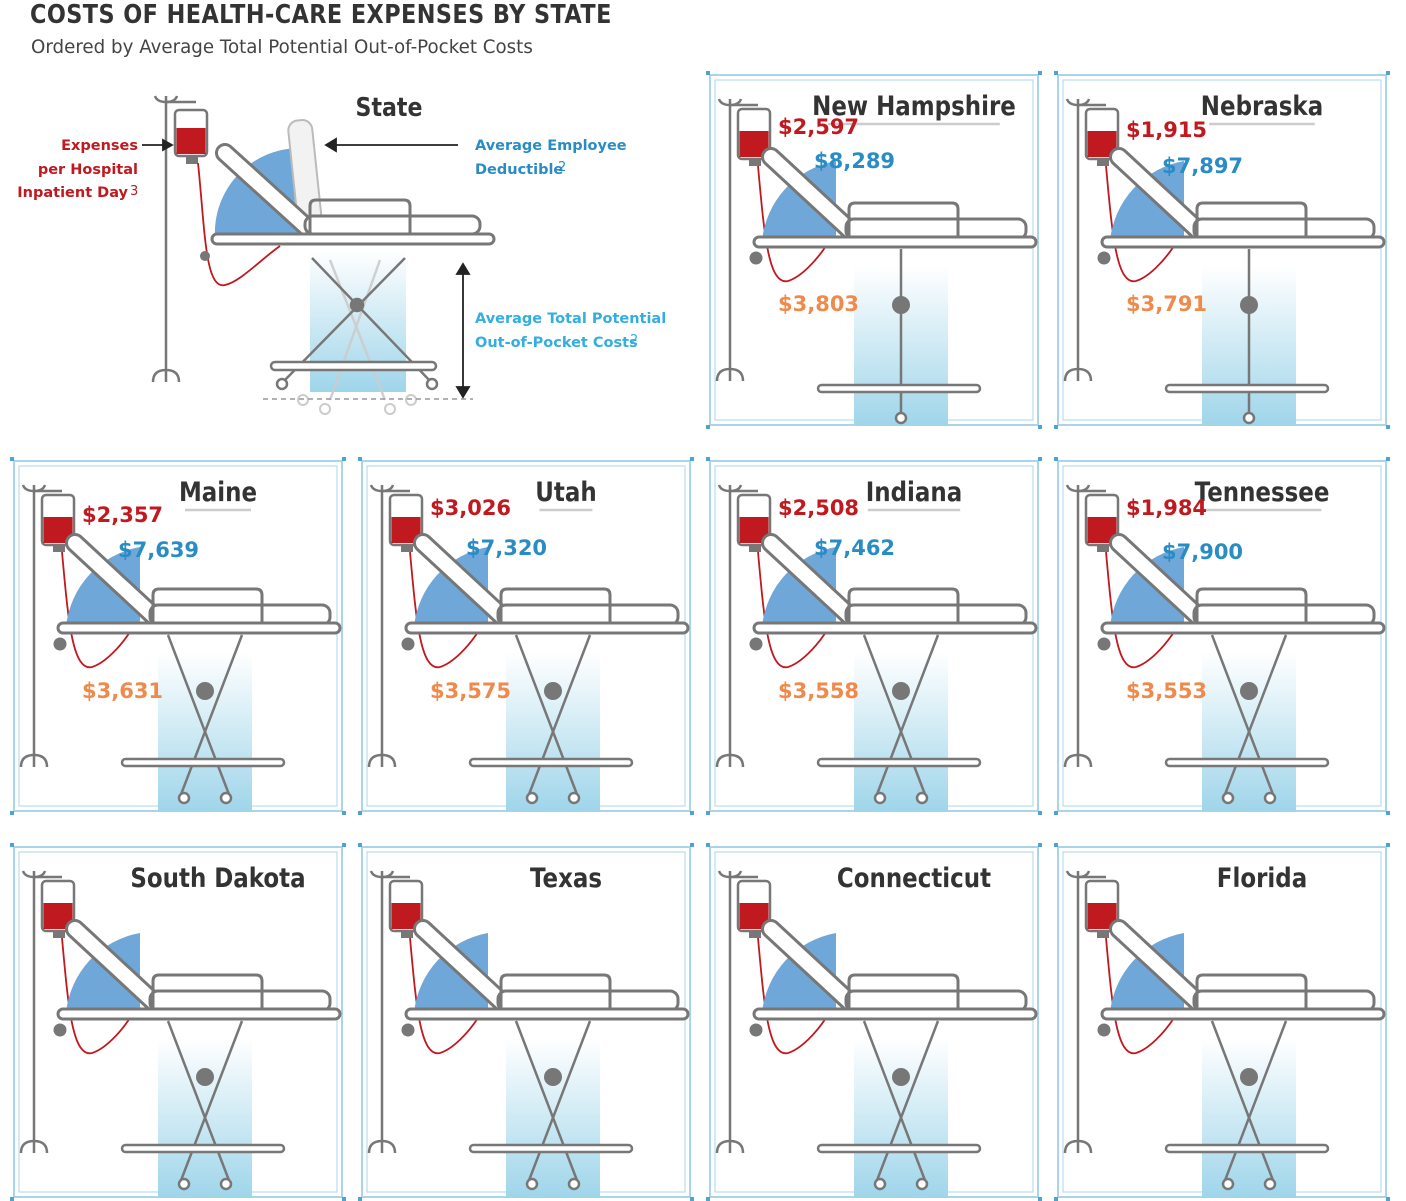 This screenshot has height=1201, width=1406. Describe the element at coordinates (88, 170) in the screenshot. I see `legend-inpatient-line-2: per Hospital` at that location.